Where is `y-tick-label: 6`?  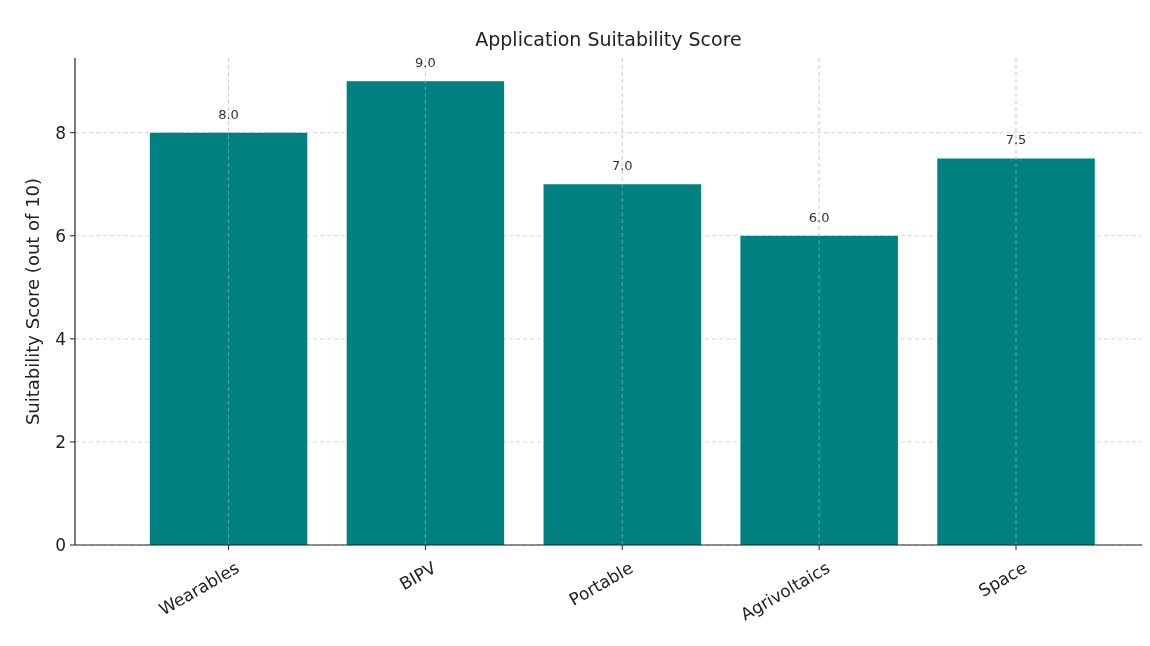 y-tick-label: 6 is located at coordinates (60, 235).